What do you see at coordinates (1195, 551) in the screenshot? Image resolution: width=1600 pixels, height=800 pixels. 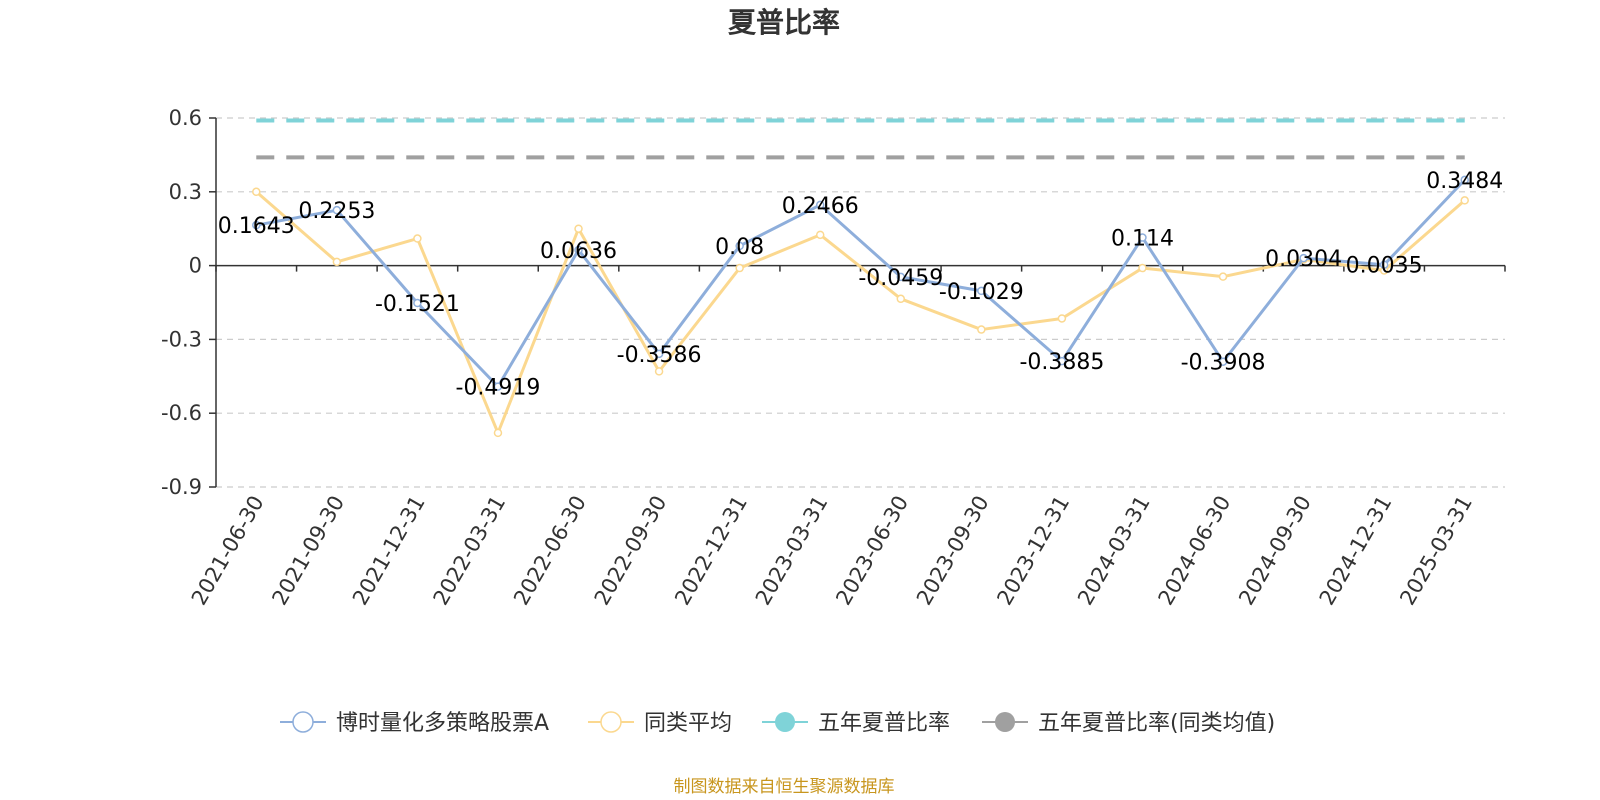 I see `x-tick-label: 2024-06-30` at bounding box center [1195, 551].